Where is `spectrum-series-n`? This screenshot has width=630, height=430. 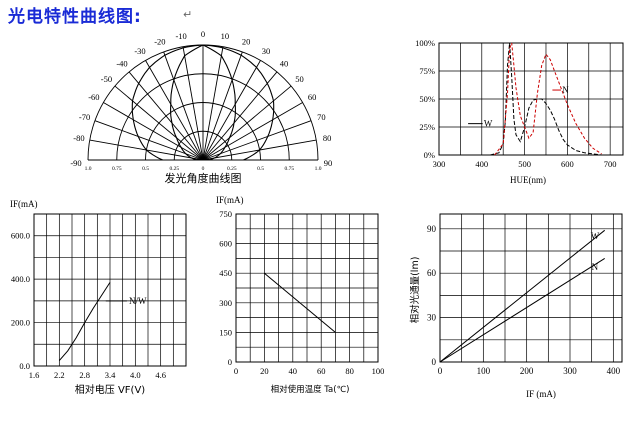
spectrum-series-n is located at coordinates (548, 99).